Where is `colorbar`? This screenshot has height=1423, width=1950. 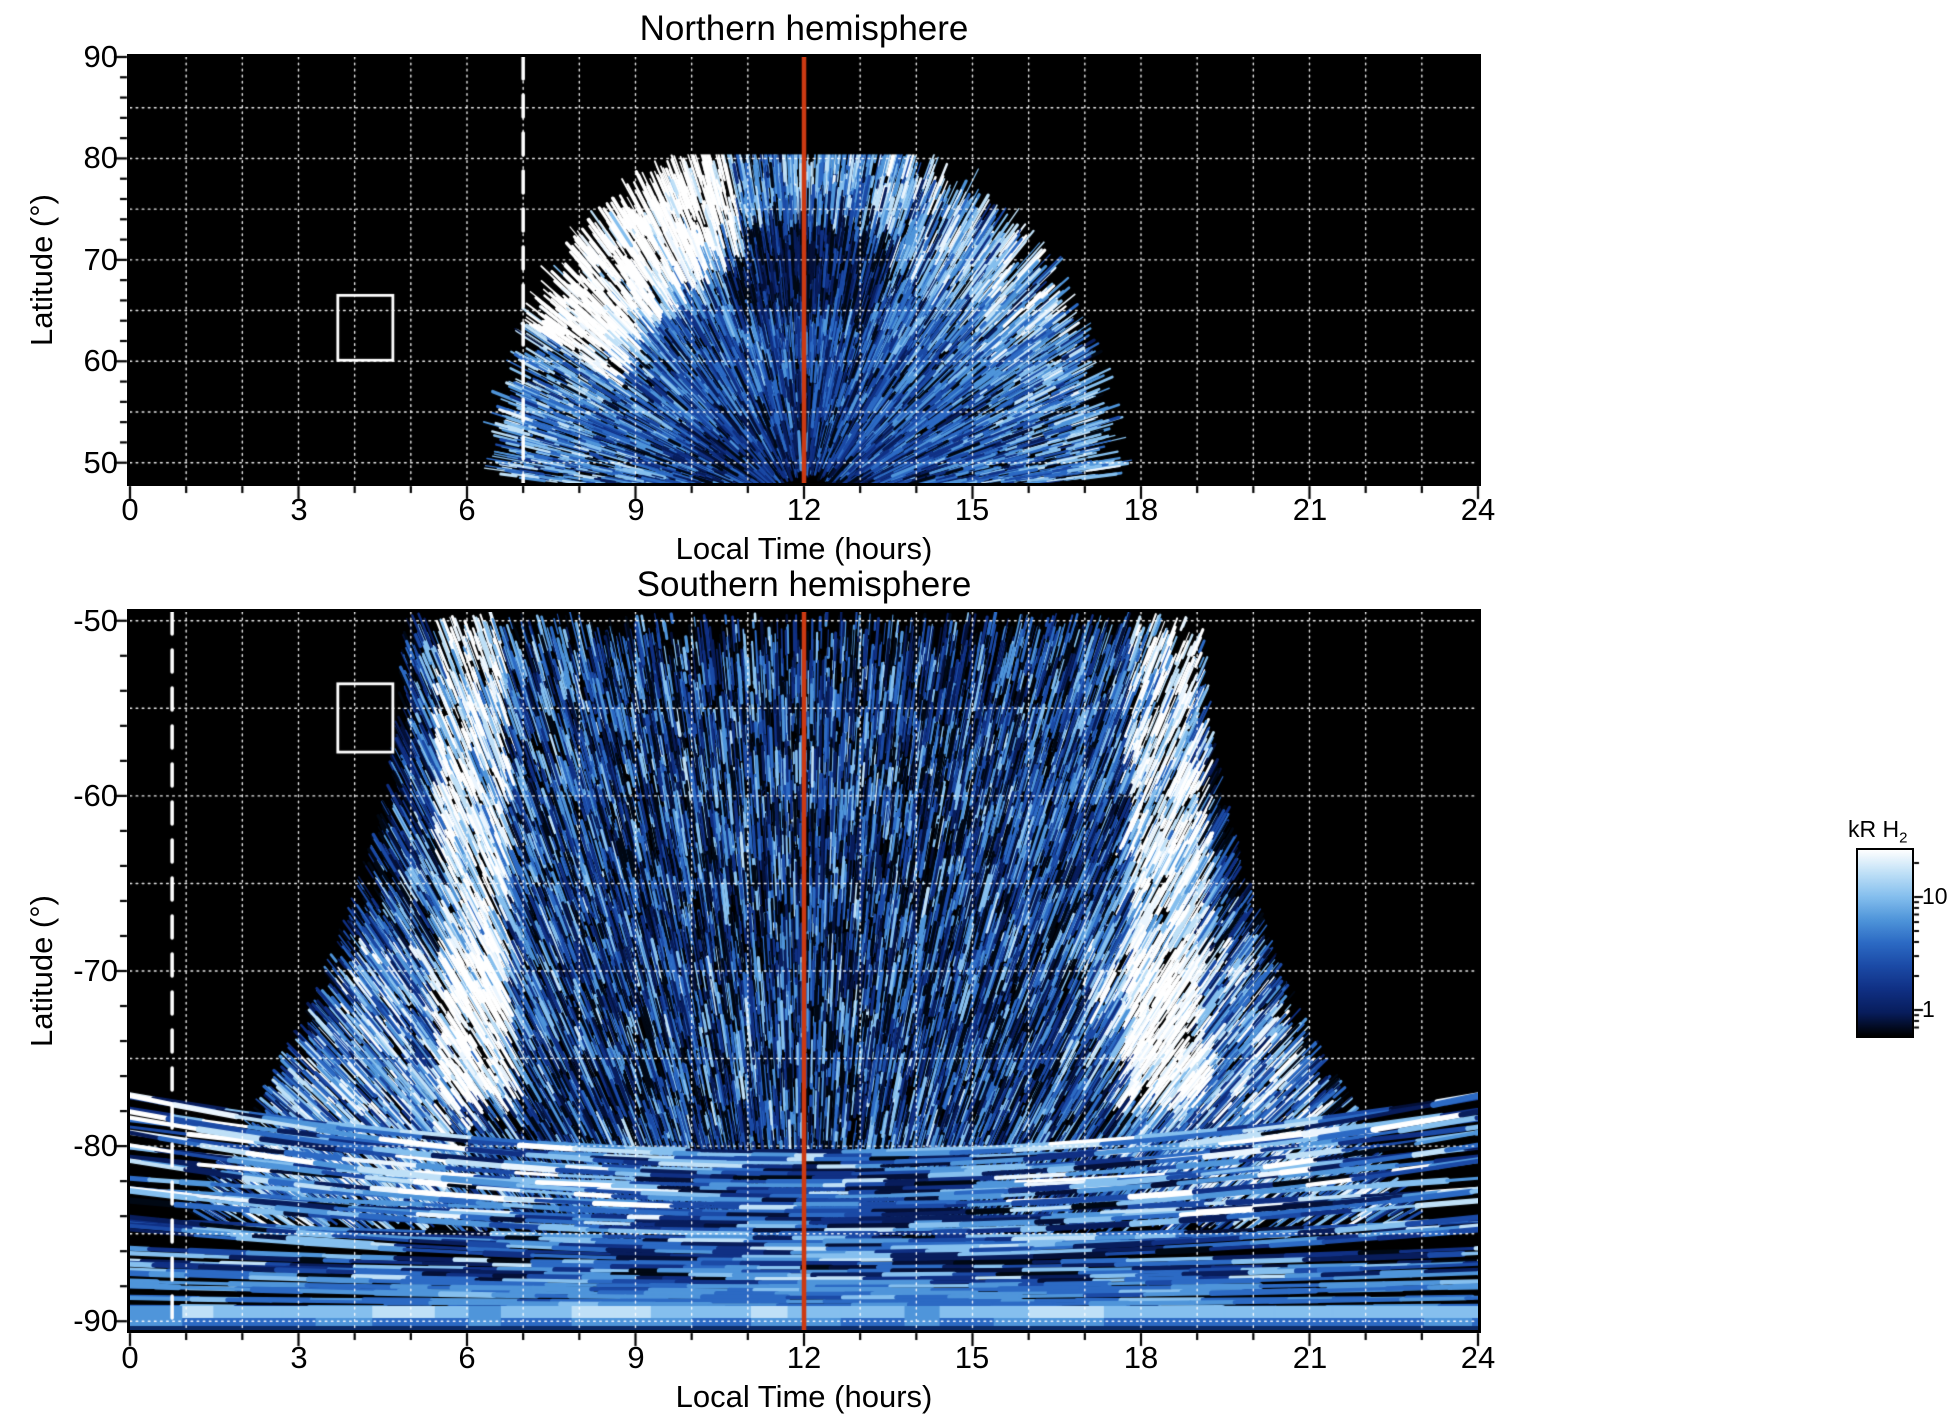 colorbar is located at coordinates (1885, 943).